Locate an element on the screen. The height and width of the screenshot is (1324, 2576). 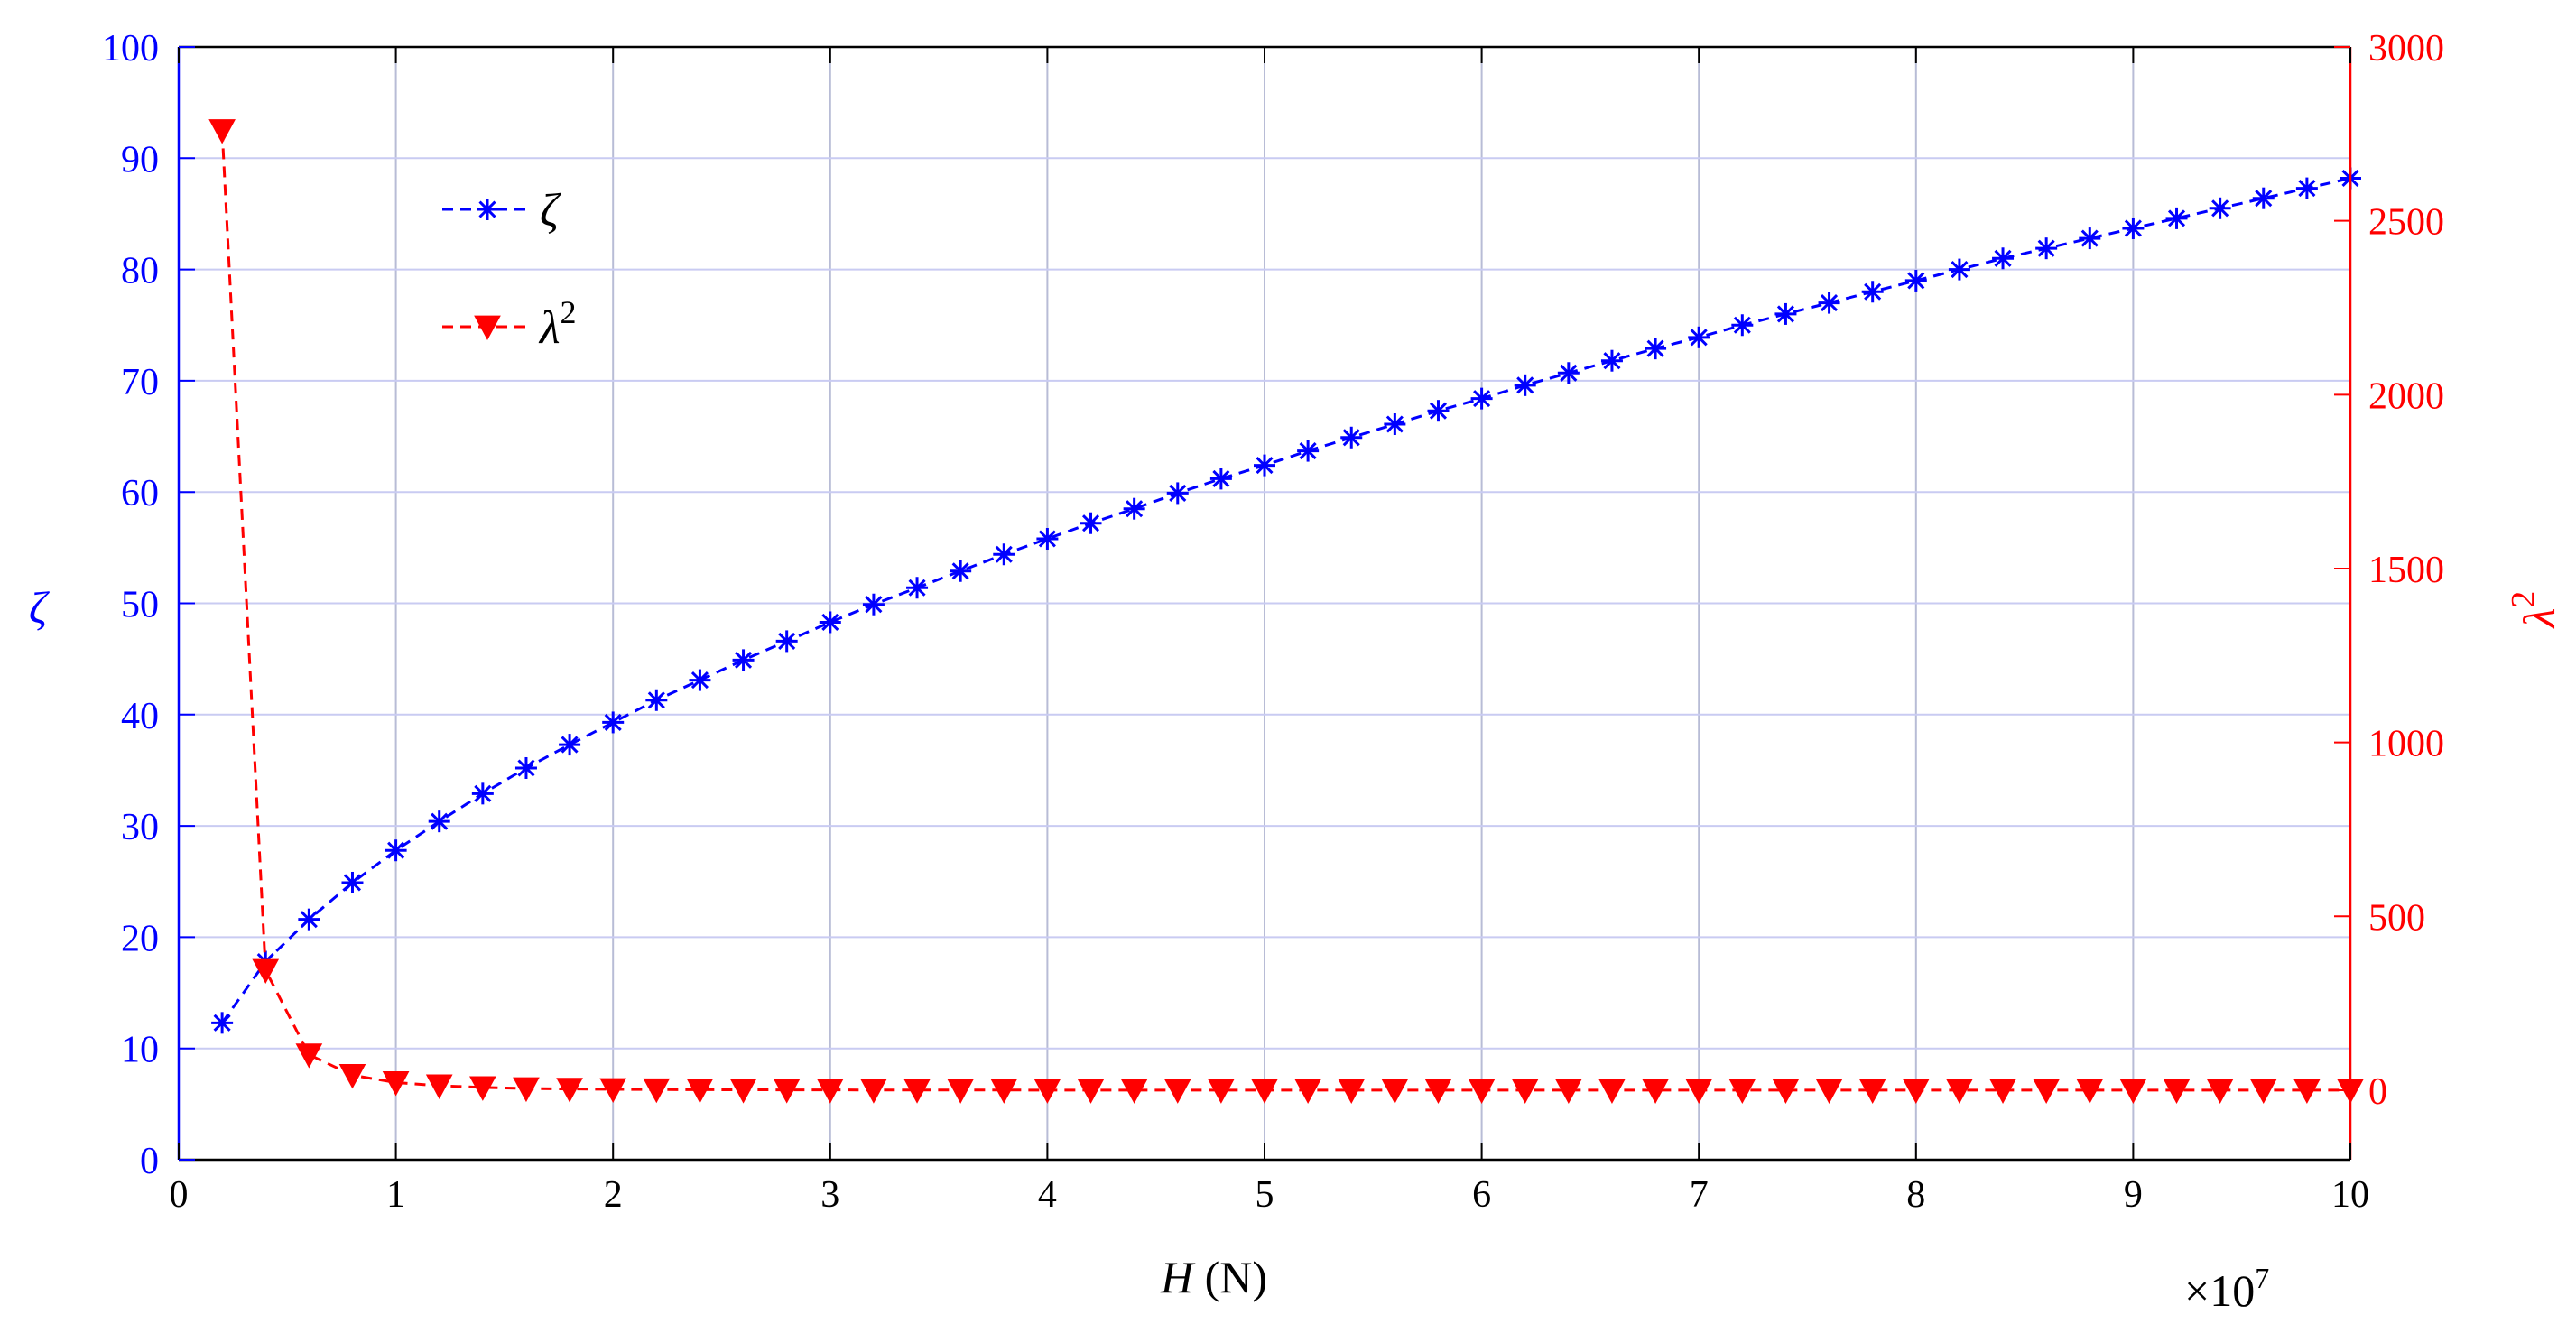
x-axis-label-symbol: H is located at coordinates (1178, 1277).